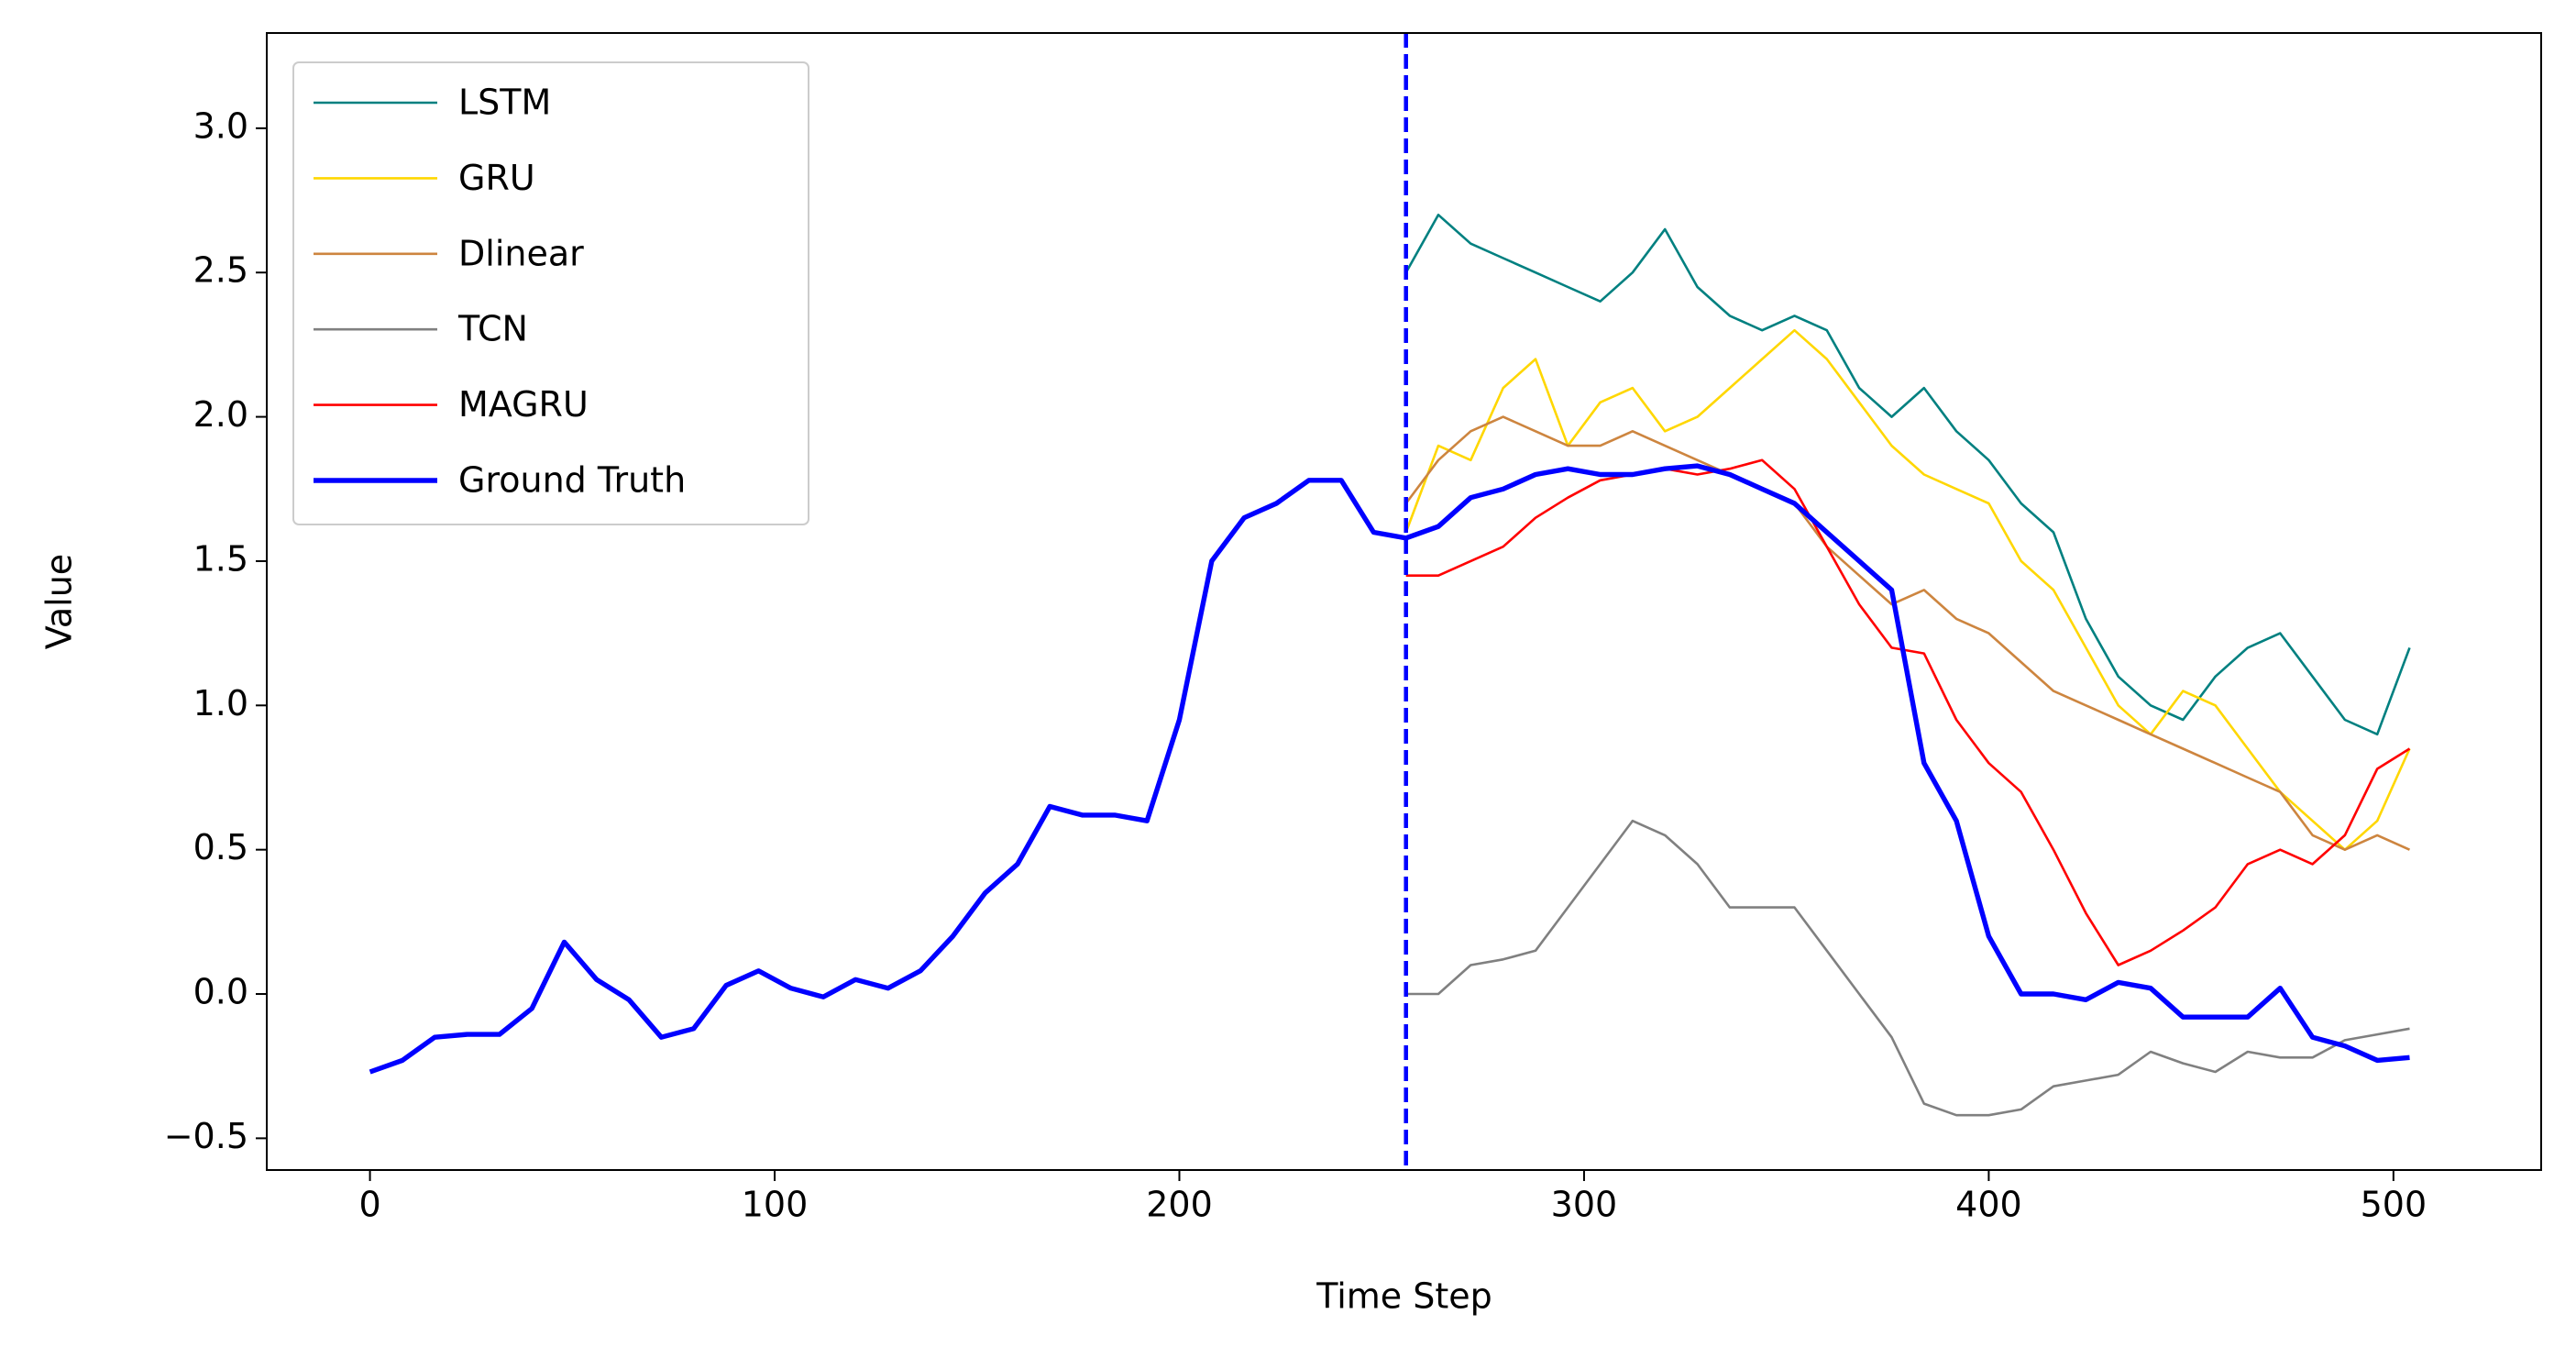  I want to click on y-tick-label: −0.5, so click(206, 1136).